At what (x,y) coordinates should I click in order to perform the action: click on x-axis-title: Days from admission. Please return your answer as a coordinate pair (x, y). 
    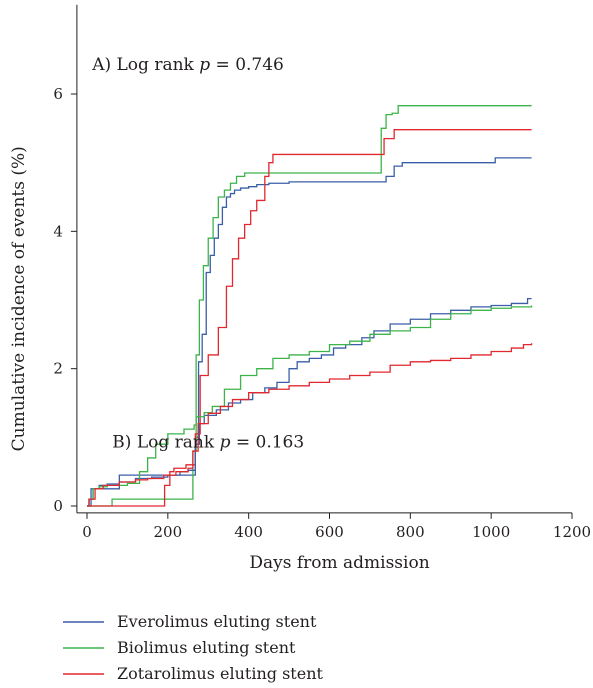
    Looking at the image, I should click on (339, 563).